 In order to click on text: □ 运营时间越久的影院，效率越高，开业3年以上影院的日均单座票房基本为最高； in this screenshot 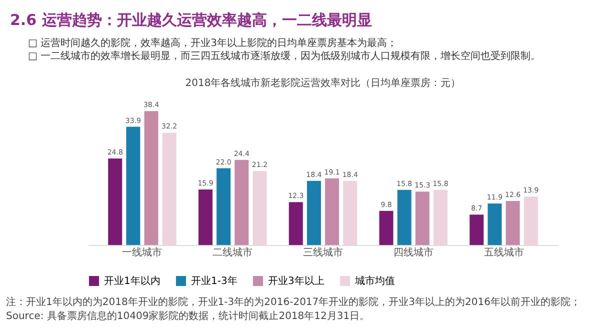, I will do `click(212, 43)`.